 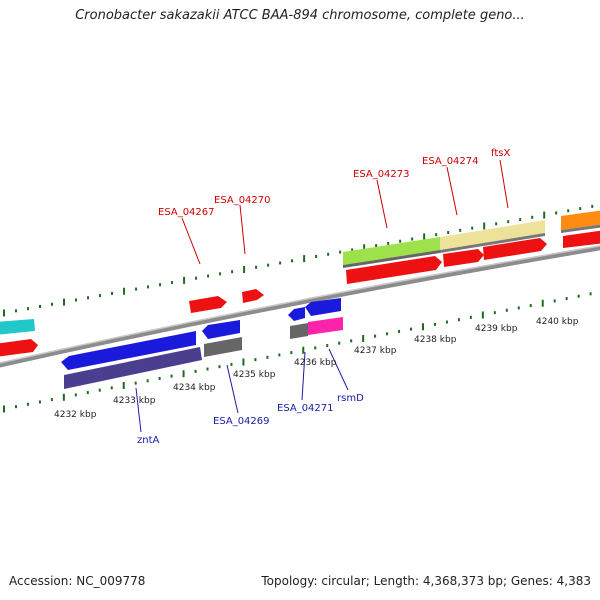 I want to click on connector-esa04267, so click(x=191, y=241).